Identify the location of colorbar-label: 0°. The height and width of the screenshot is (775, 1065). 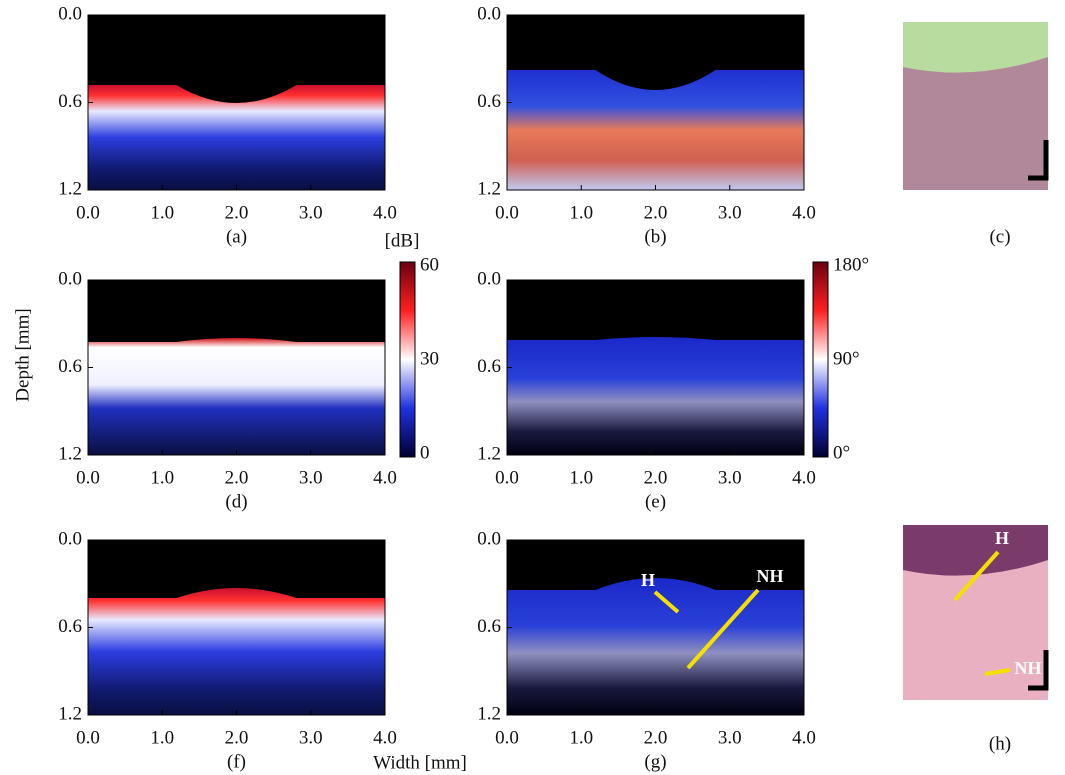
(841, 452).